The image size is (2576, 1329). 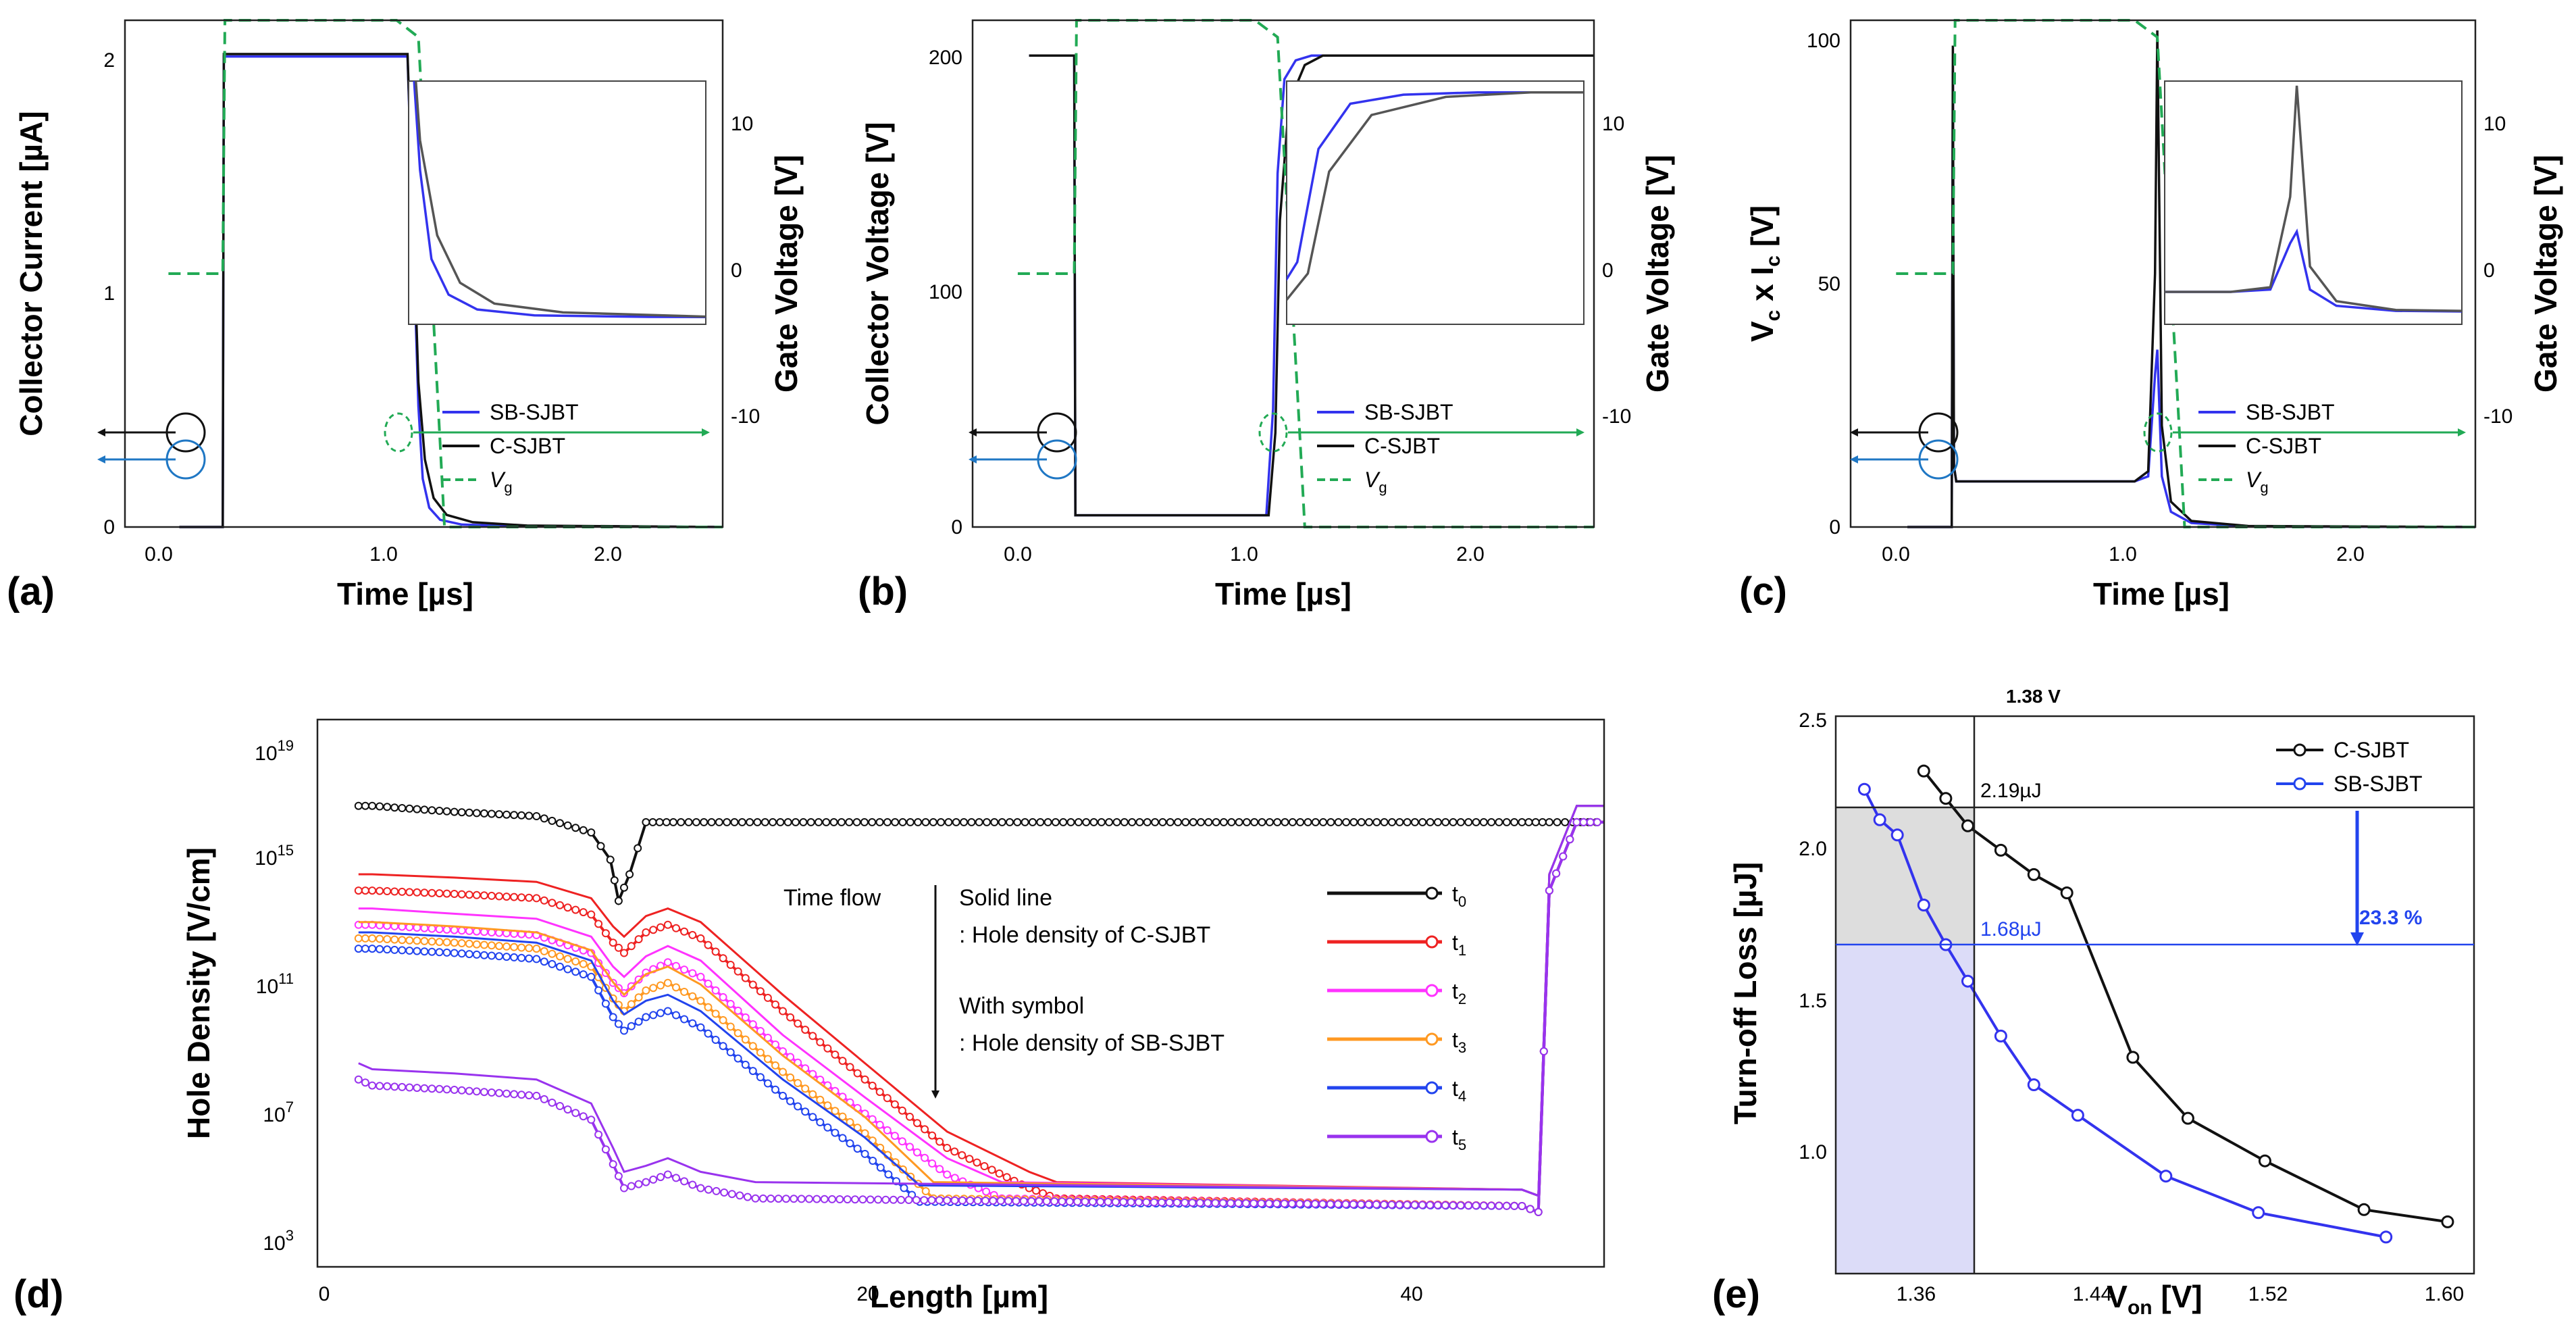 What do you see at coordinates (1745, 993) in the screenshot?
I see `y-axis-label: Turn-off Loss [µJ]` at bounding box center [1745, 993].